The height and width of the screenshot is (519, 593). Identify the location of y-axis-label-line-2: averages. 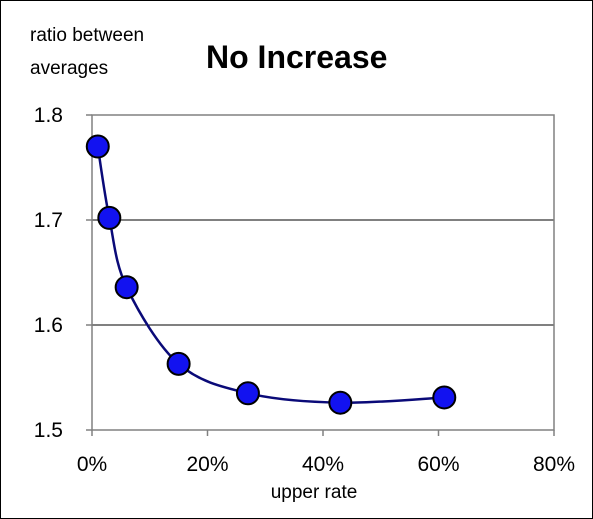
(69, 68).